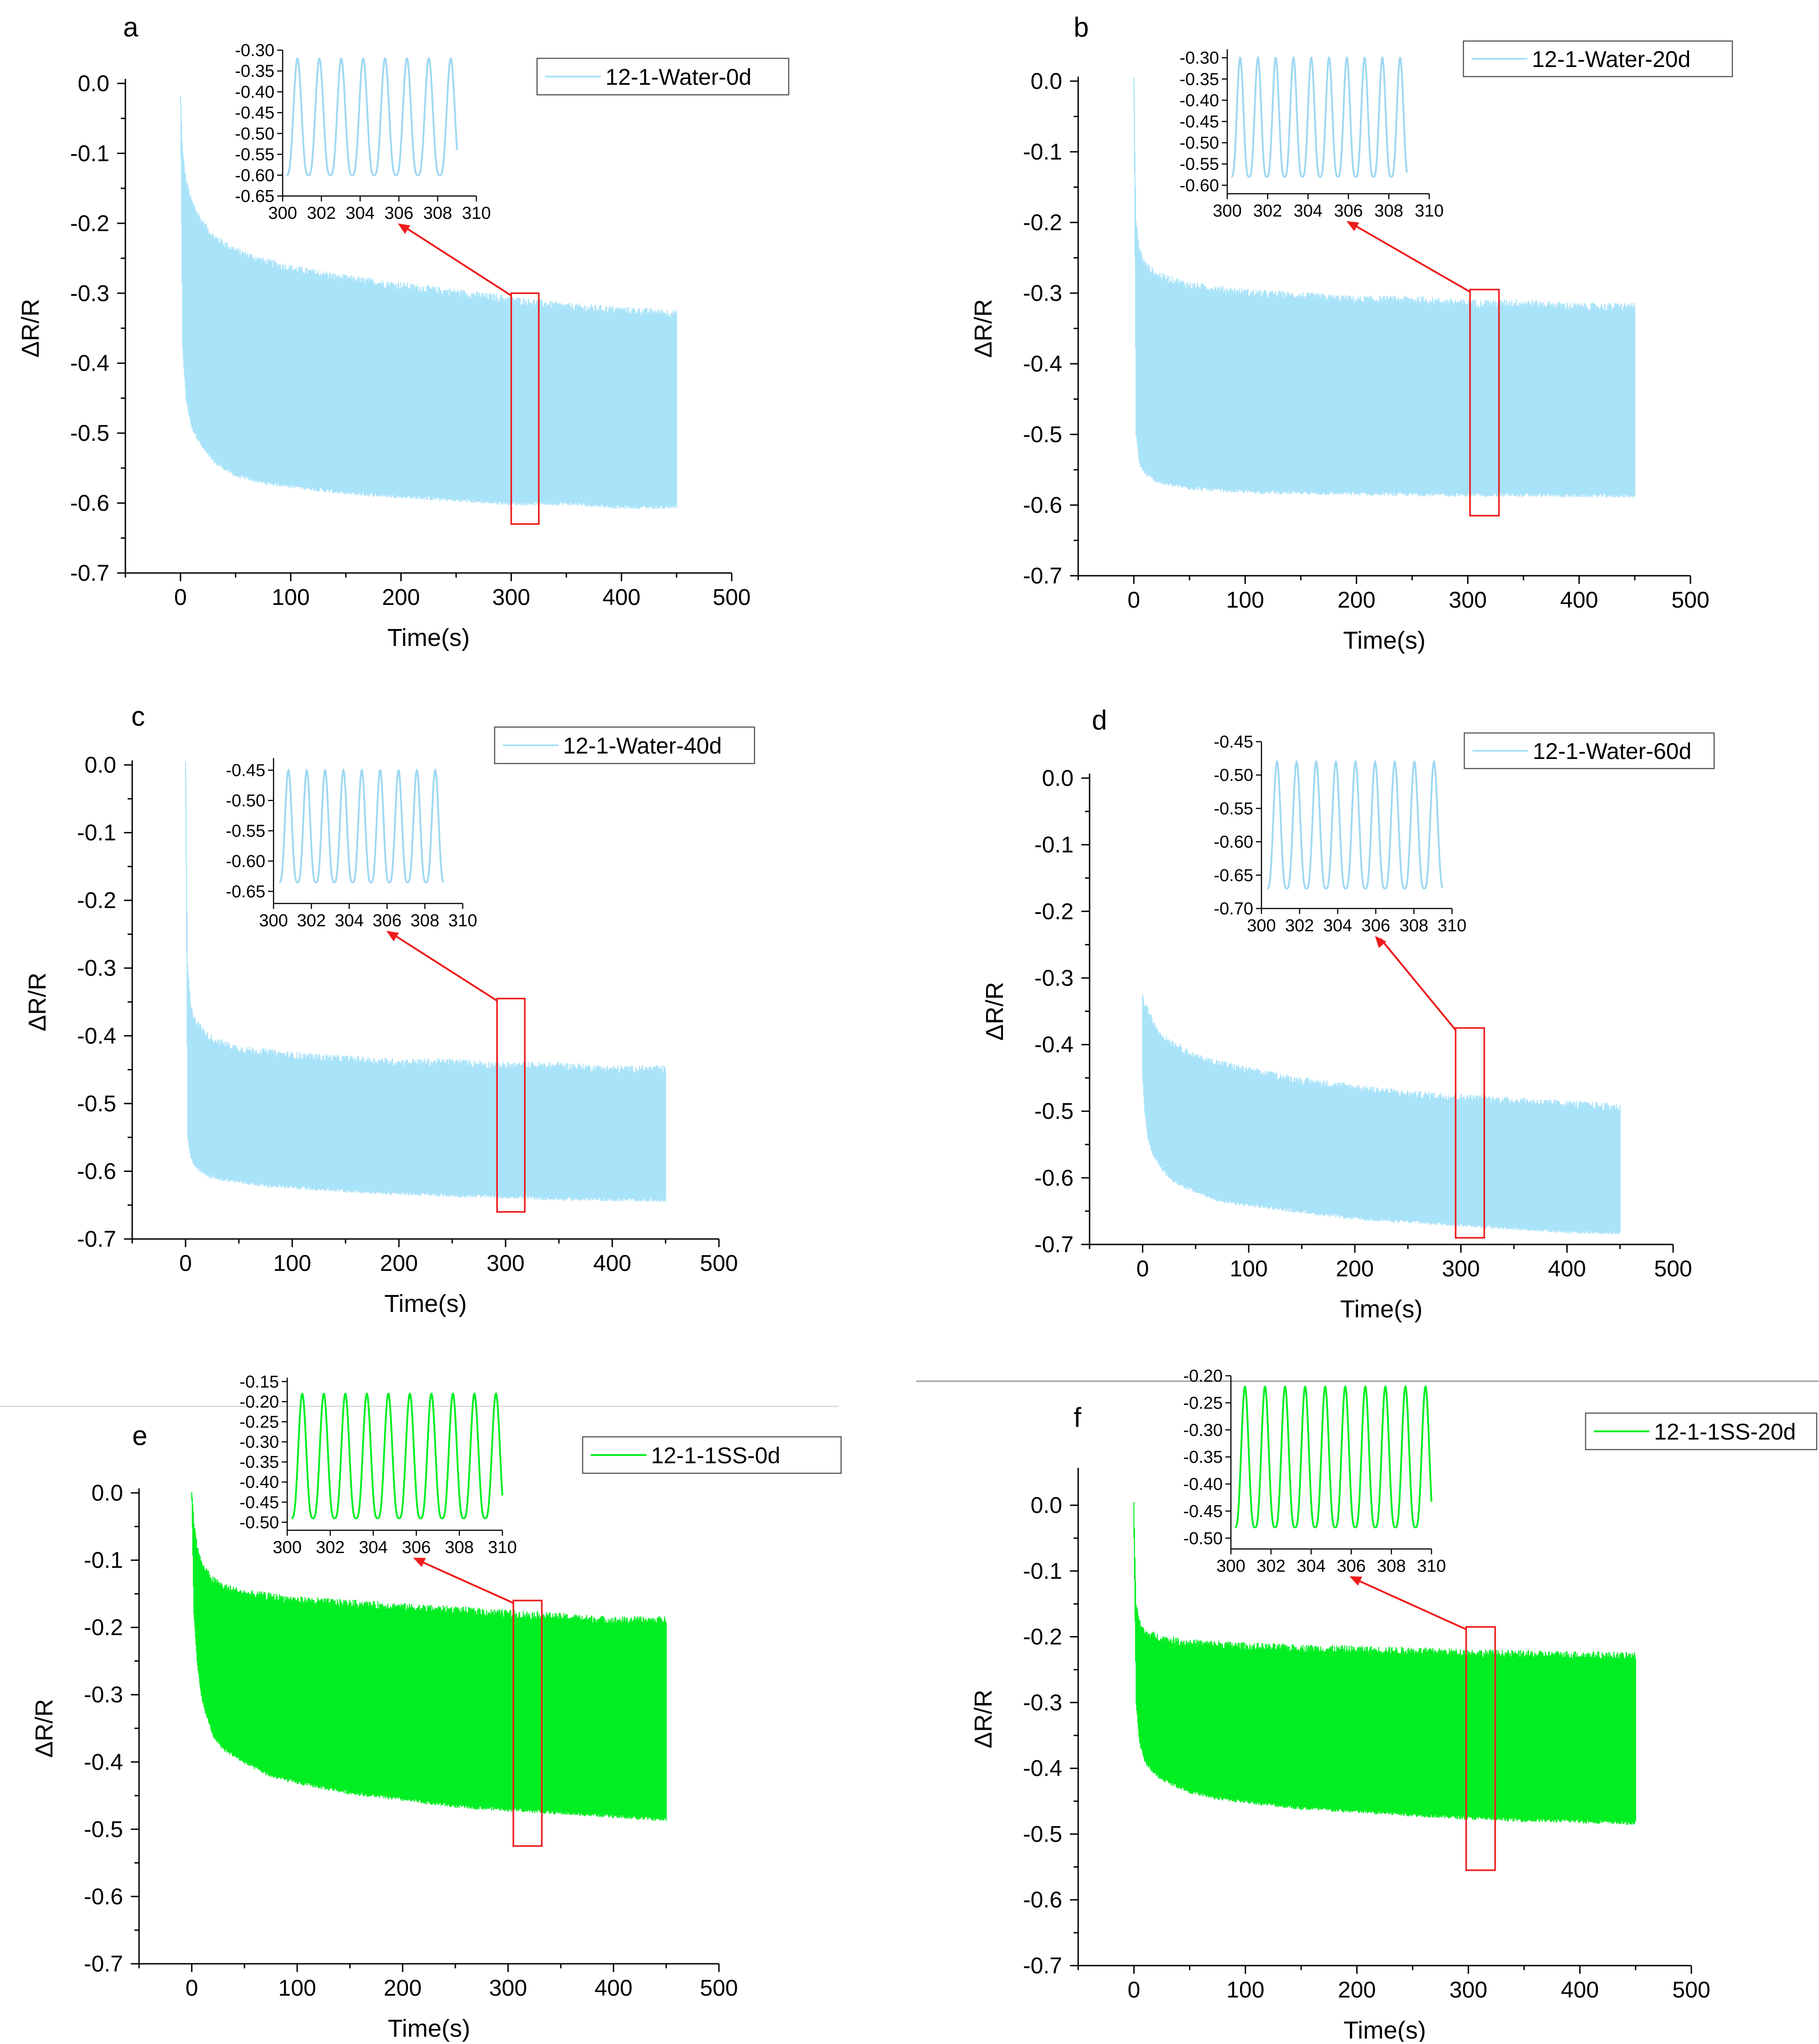 This screenshot has width=1819, height=2044. What do you see at coordinates (1043, 1834) in the screenshot?
I see `y-tick-label: -0.5` at bounding box center [1043, 1834].